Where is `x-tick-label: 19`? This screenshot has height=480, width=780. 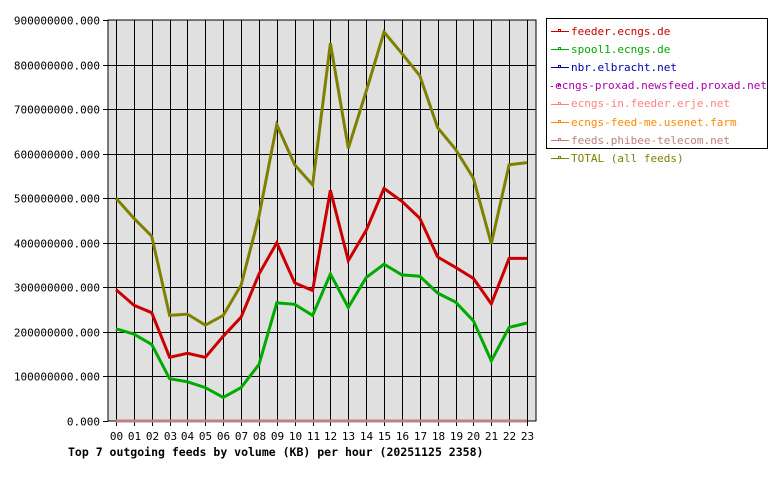 x-tick-label: 19 is located at coordinates (456, 436).